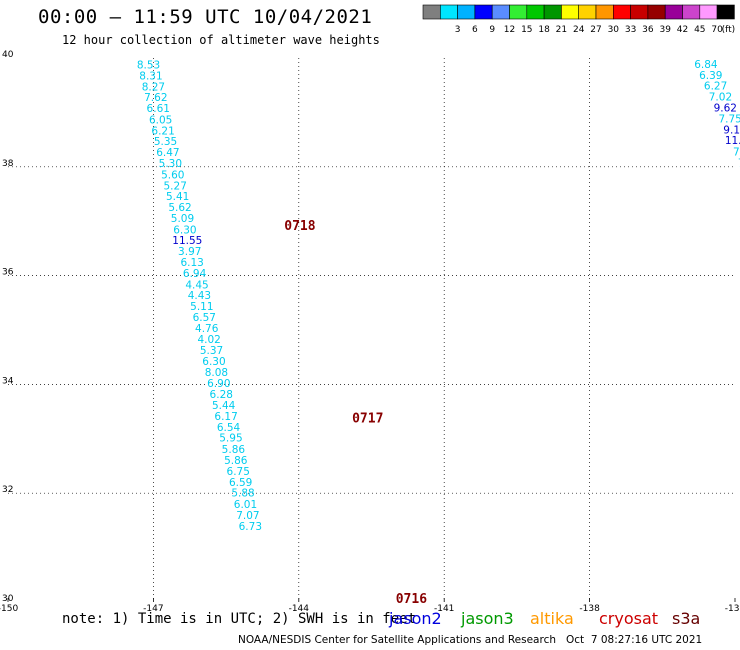 This screenshot has height=650, width=740. What do you see at coordinates (706, 65) in the screenshot?
I see `wave-height-label: 6.84` at bounding box center [706, 65].